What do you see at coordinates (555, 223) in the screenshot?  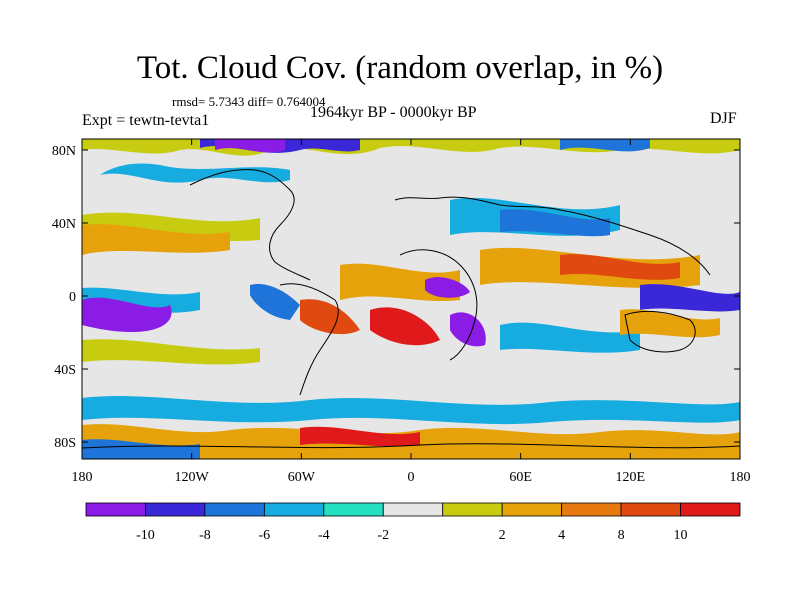 I see `blob-asia-blue` at bounding box center [555, 223].